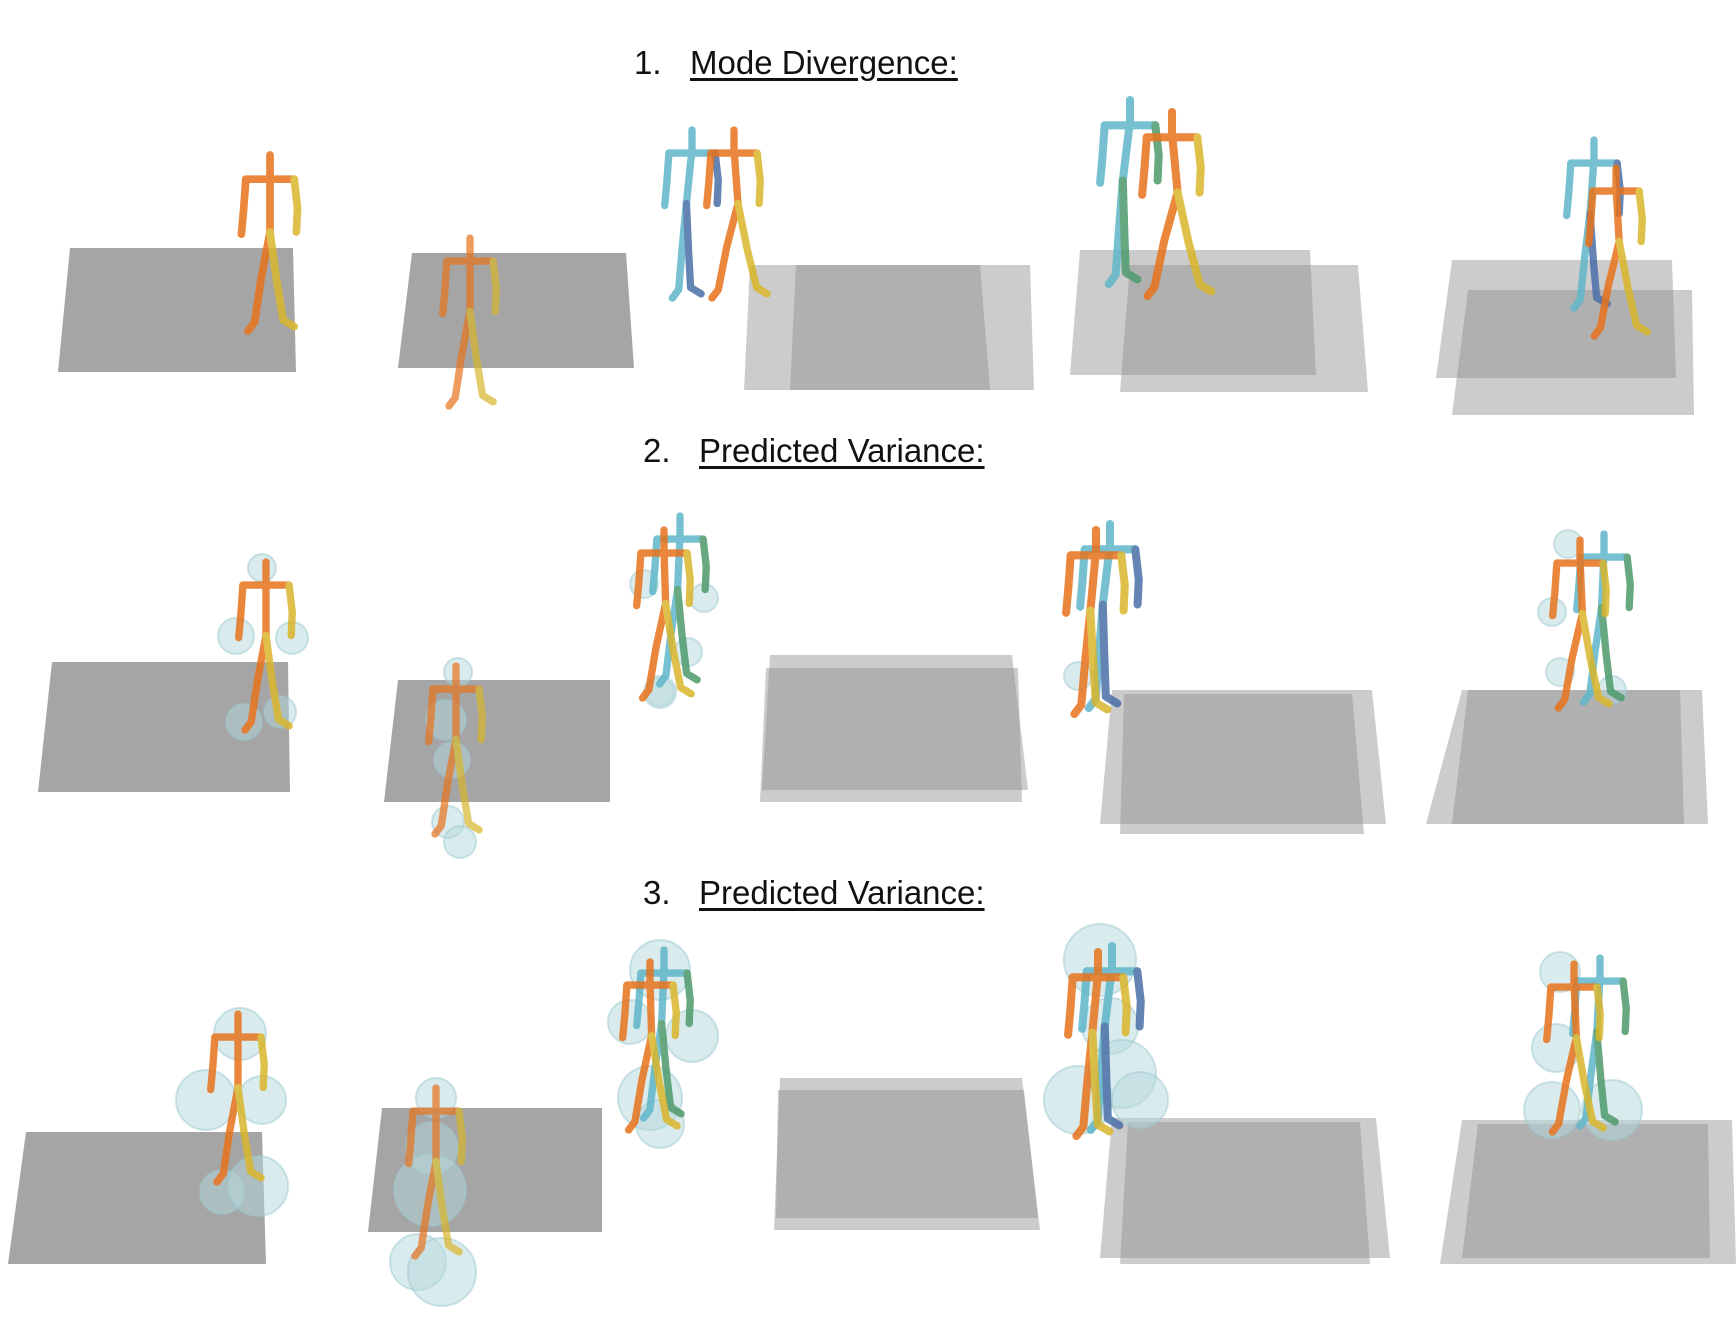 This screenshot has width=1736, height=1328. I want to click on skeleton-1-1-right-leg, so click(282, 279).